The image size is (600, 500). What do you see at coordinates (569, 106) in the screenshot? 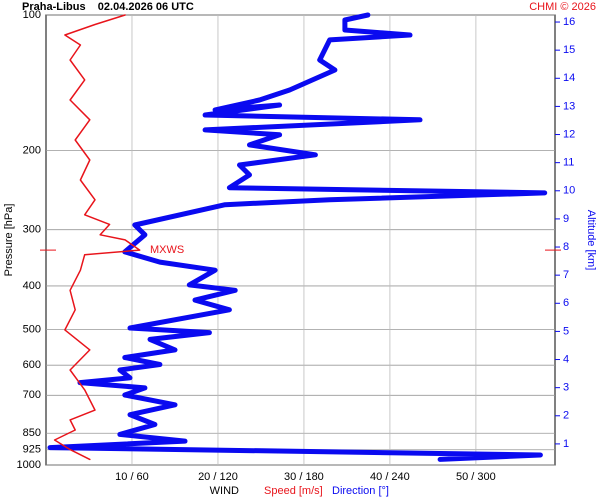
I see `y2-tick-label: 13` at bounding box center [569, 106].